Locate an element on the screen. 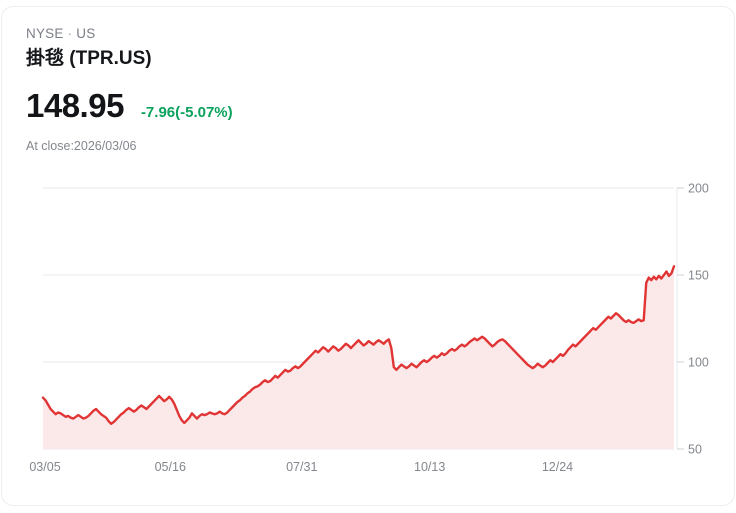  exchange-line: NYSE · US is located at coordinates (356, 34).